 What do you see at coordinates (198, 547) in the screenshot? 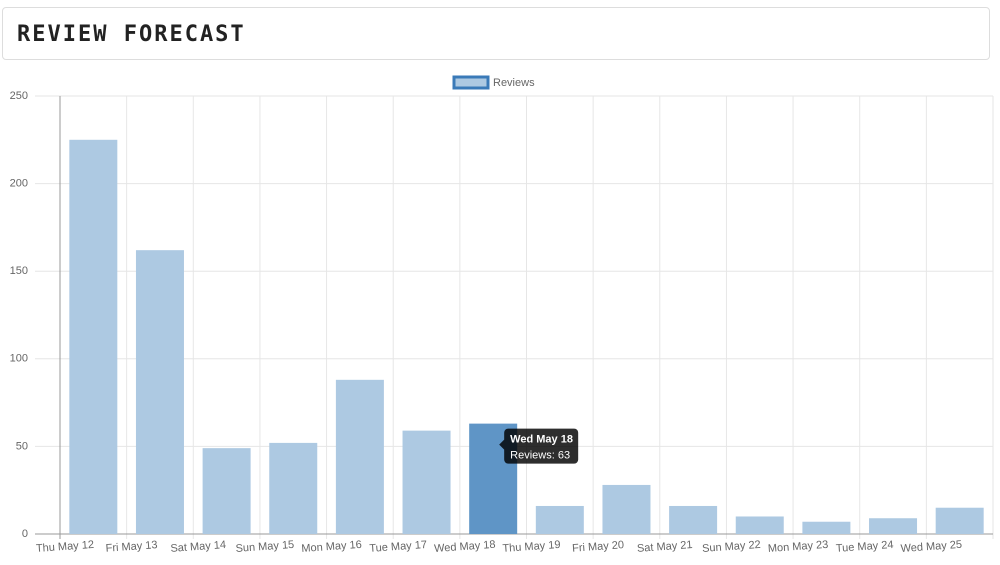
I see `x-tick-label: Sat May 14` at bounding box center [198, 547].